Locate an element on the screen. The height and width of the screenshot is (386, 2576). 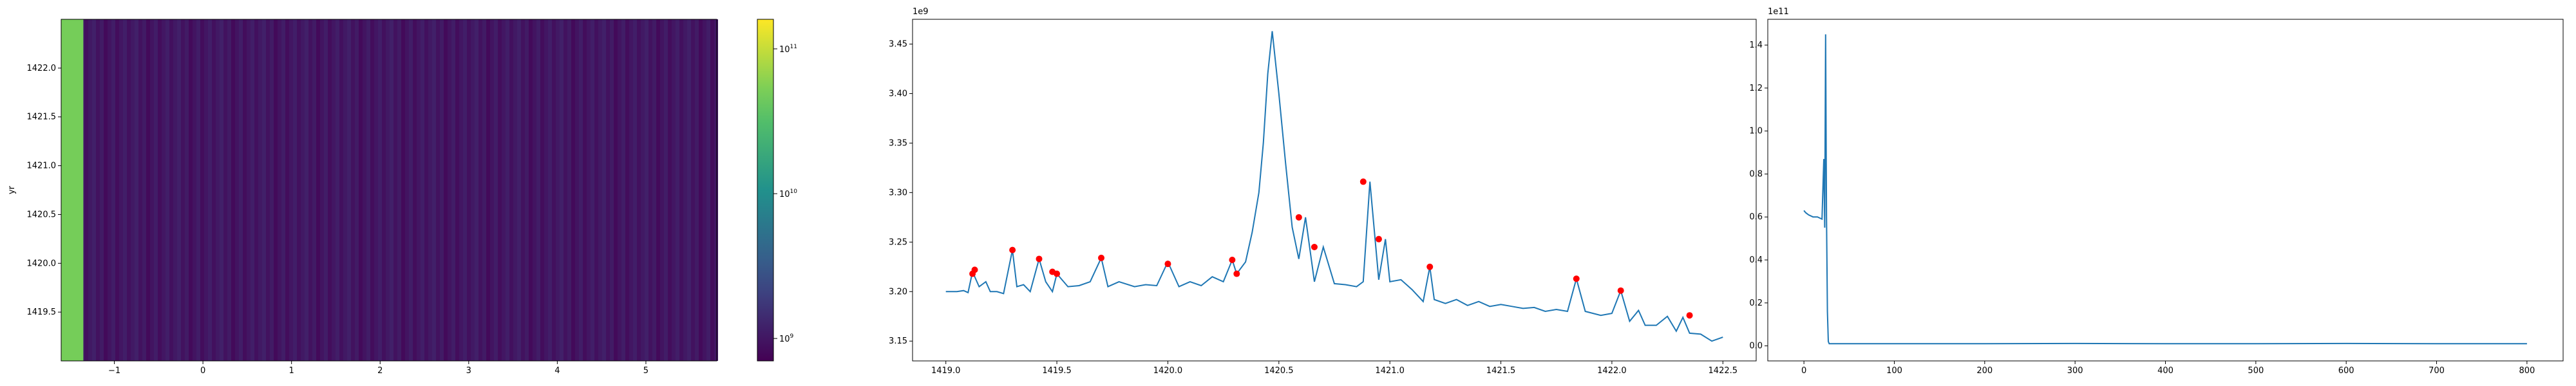
heatmap-bright-column is located at coordinates (72, 190).